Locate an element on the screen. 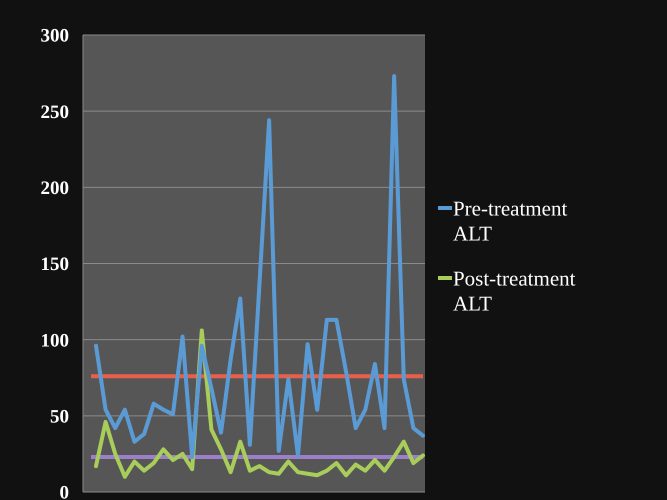  y-tick-label: 200 is located at coordinates (54, 188).